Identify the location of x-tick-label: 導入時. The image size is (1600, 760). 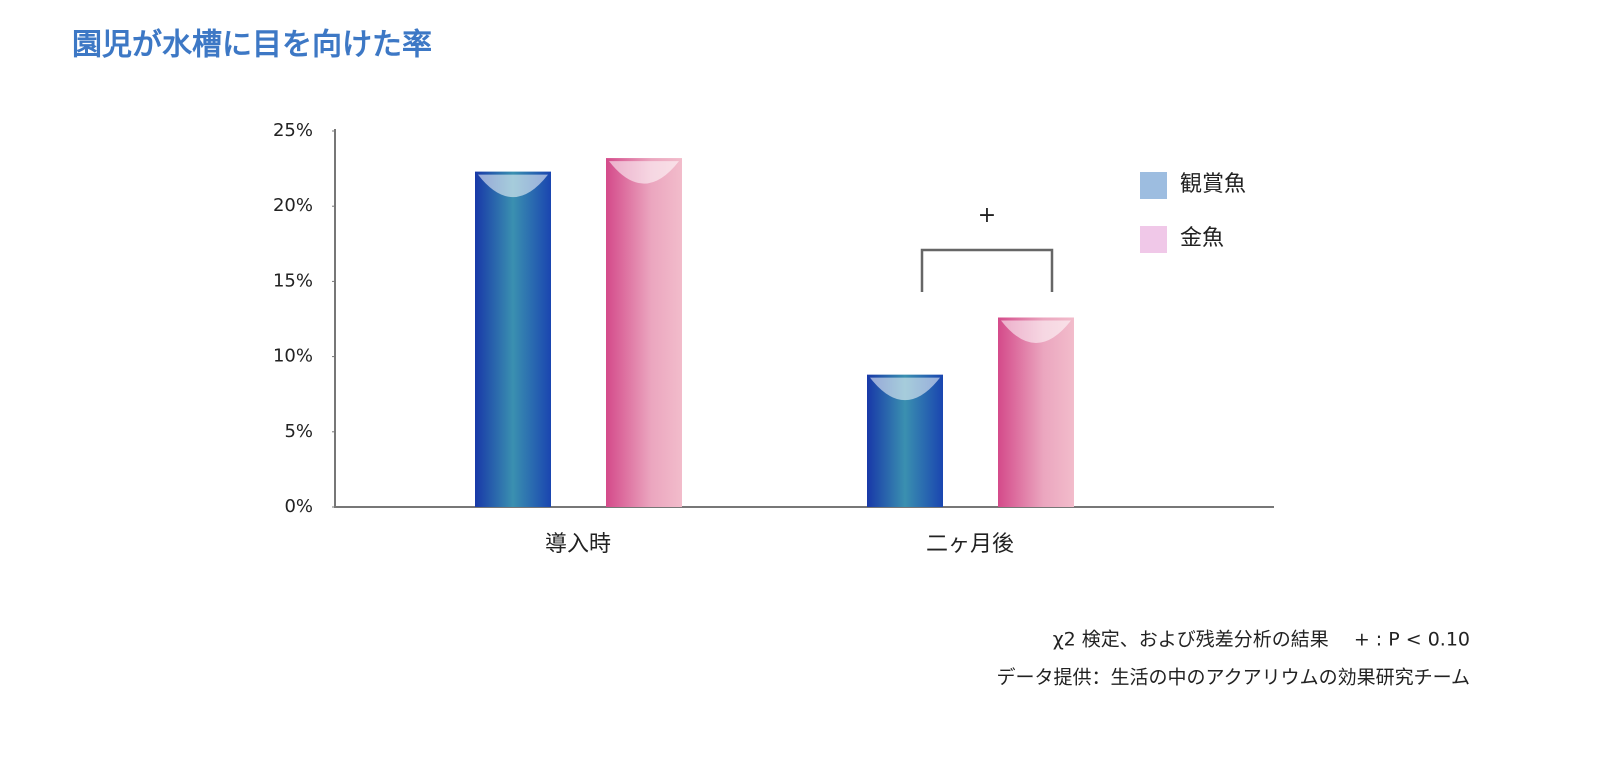
(578, 544).